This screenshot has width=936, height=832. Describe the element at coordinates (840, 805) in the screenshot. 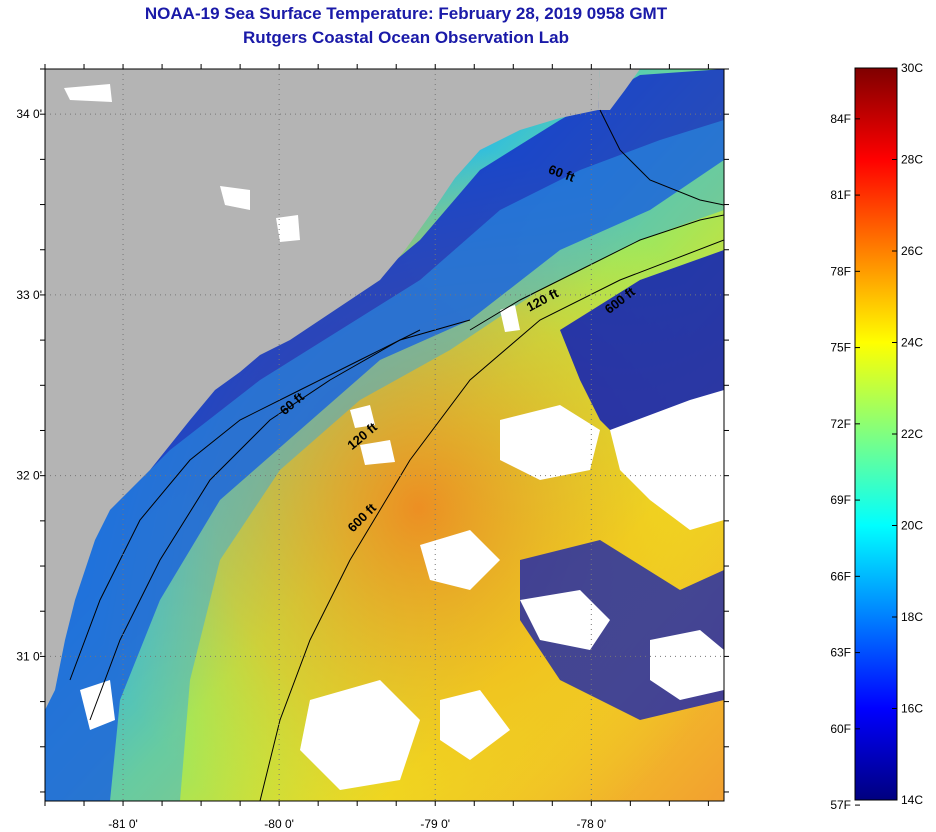

I see `fahrenheit-label: 57F` at that location.